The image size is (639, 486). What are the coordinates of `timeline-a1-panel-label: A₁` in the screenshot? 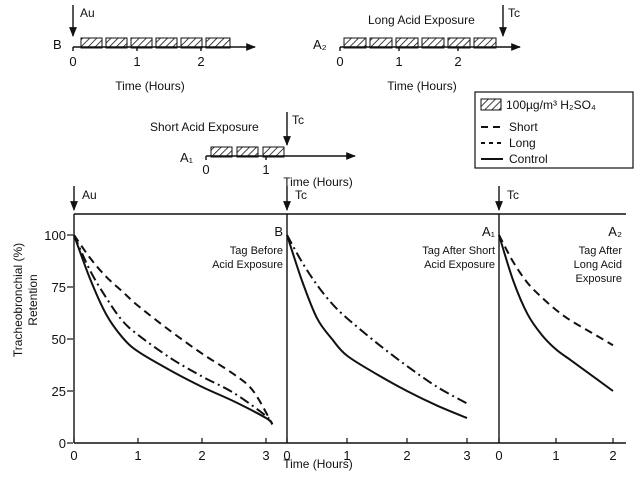 It's located at (187, 157).